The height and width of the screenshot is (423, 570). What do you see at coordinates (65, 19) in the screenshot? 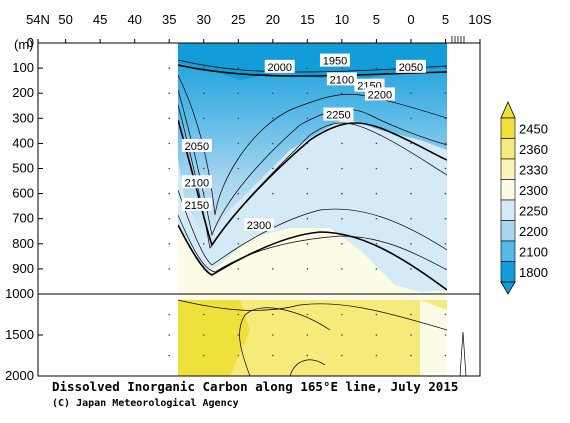
I see `x-tick-label: 50` at bounding box center [65, 19].